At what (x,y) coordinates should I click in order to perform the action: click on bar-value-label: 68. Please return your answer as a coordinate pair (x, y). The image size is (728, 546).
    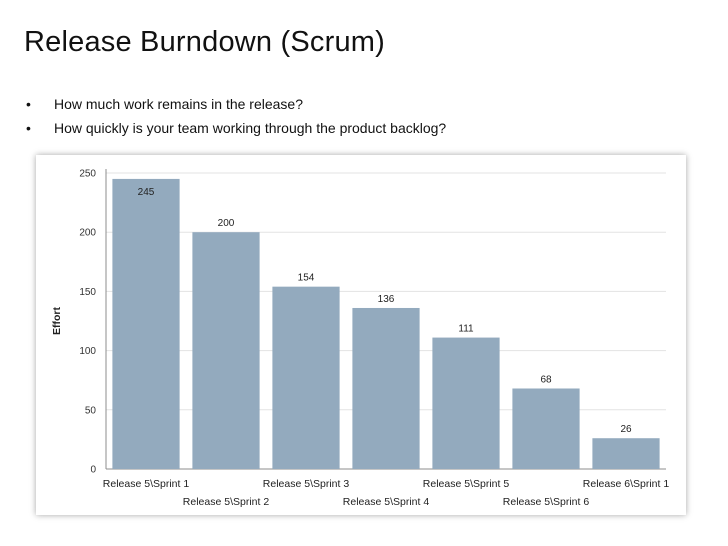
    Looking at the image, I should click on (546, 379).